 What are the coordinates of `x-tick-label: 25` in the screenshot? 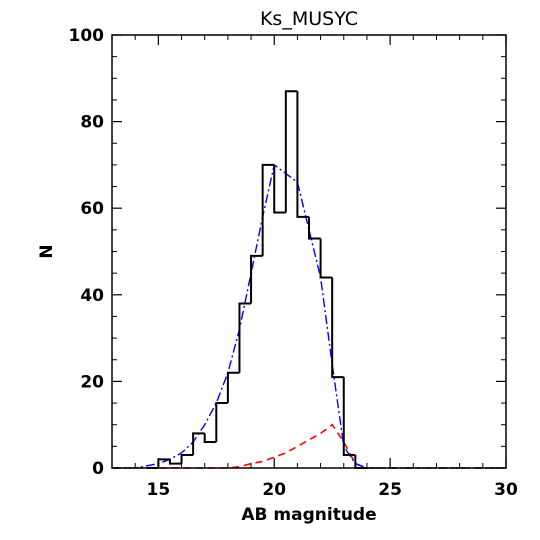 It's located at (390, 490).